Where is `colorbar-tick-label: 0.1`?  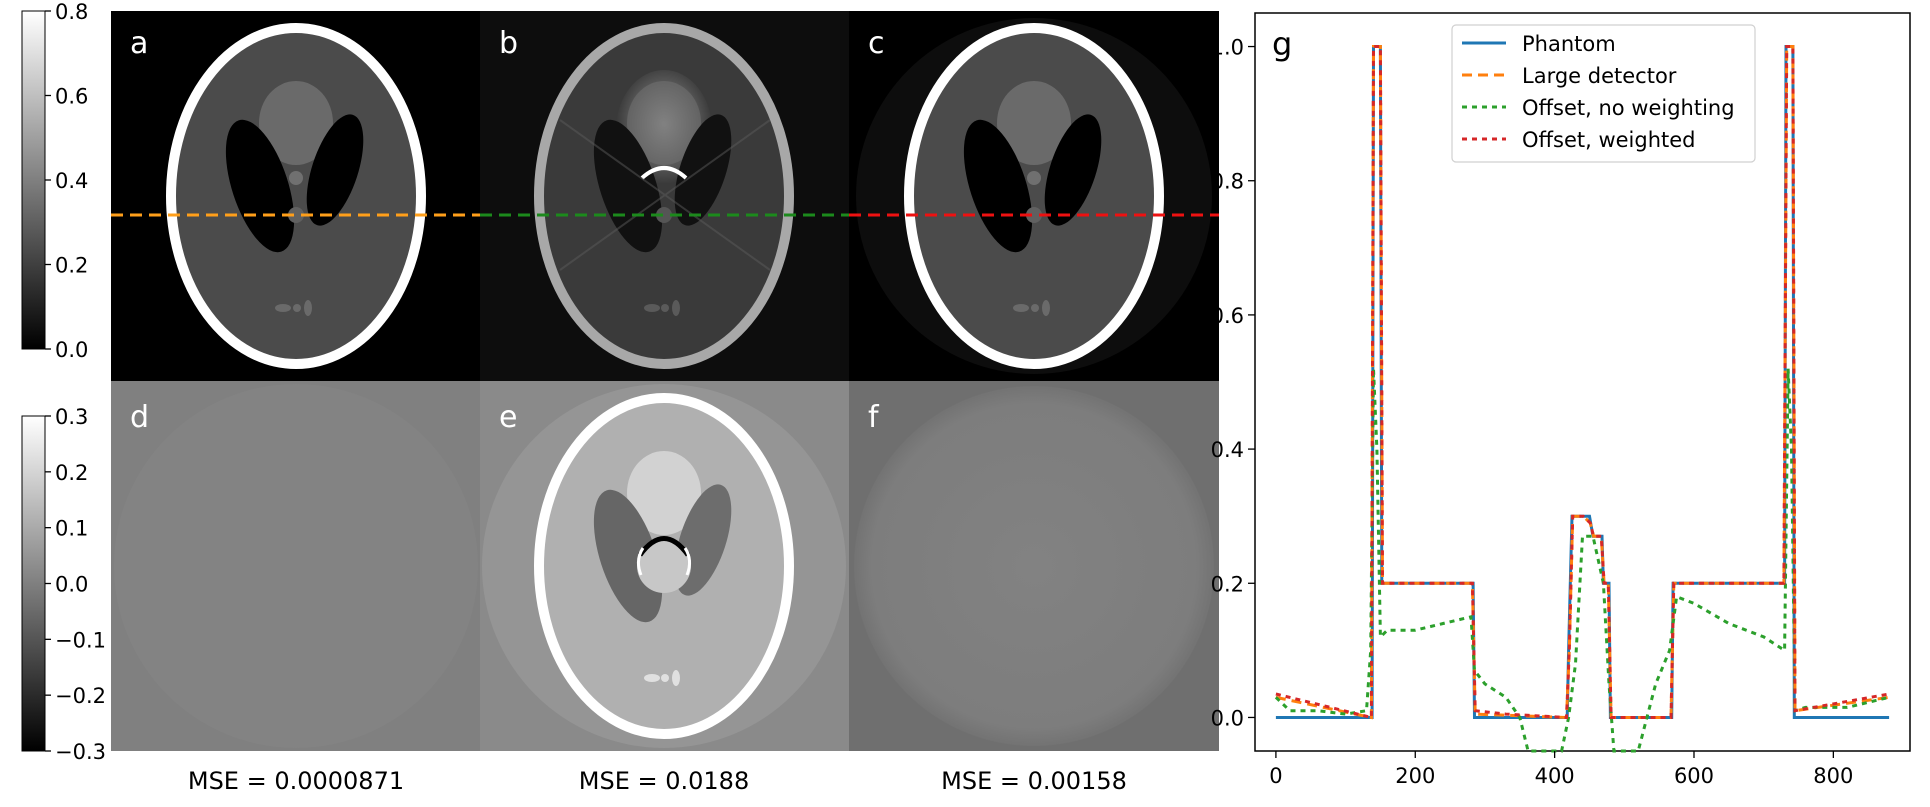
colorbar-tick-label: 0.1 is located at coordinates (71, 529).